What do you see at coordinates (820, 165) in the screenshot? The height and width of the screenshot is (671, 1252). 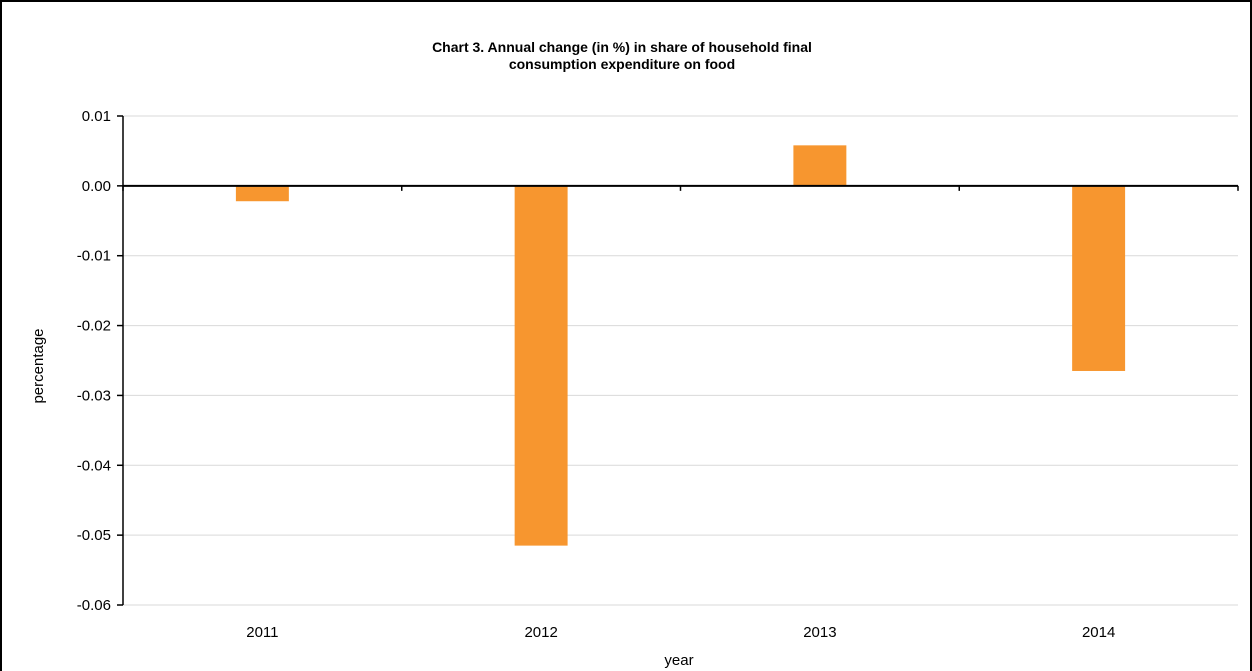 I see `bar-2013` at bounding box center [820, 165].